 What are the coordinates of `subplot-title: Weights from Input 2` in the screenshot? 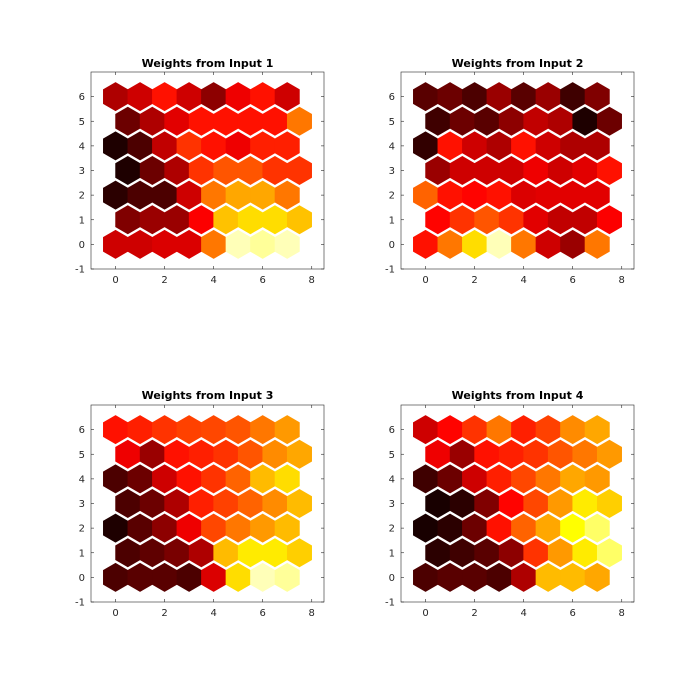 It's located at (518, 63).